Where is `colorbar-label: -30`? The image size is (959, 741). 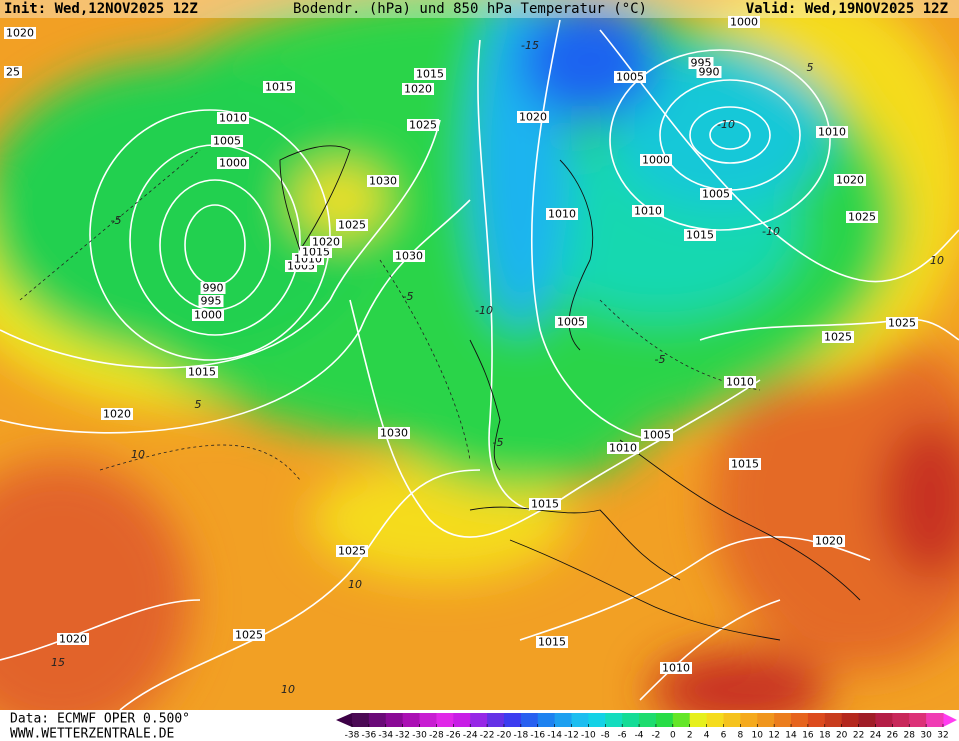 colorbar-label: -30 is located at coordinates (419, 736).